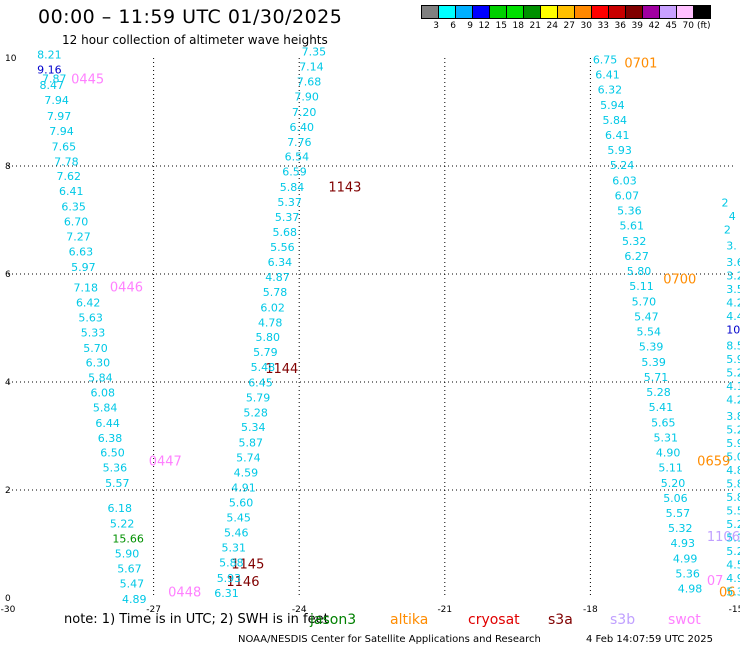  Describe the element at coordinates (8, 167) in the screenshot. I see `y-tick-label: 8` at that location.